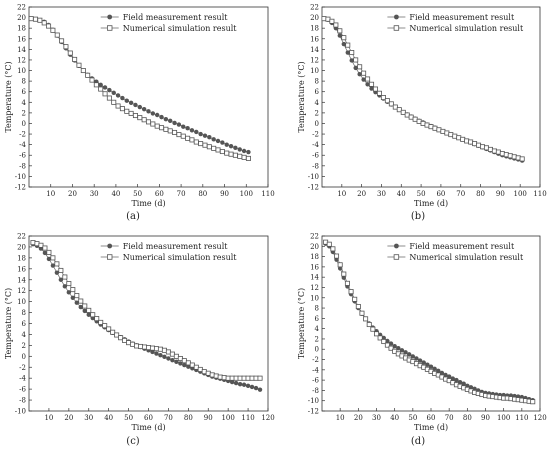 Image resolution: width=550 pixels, height=451 pixels. What do you see at coordinates (317, 113) in the screenshot?
I see `y-tick-label: 2` at bounding box center [317, 113].